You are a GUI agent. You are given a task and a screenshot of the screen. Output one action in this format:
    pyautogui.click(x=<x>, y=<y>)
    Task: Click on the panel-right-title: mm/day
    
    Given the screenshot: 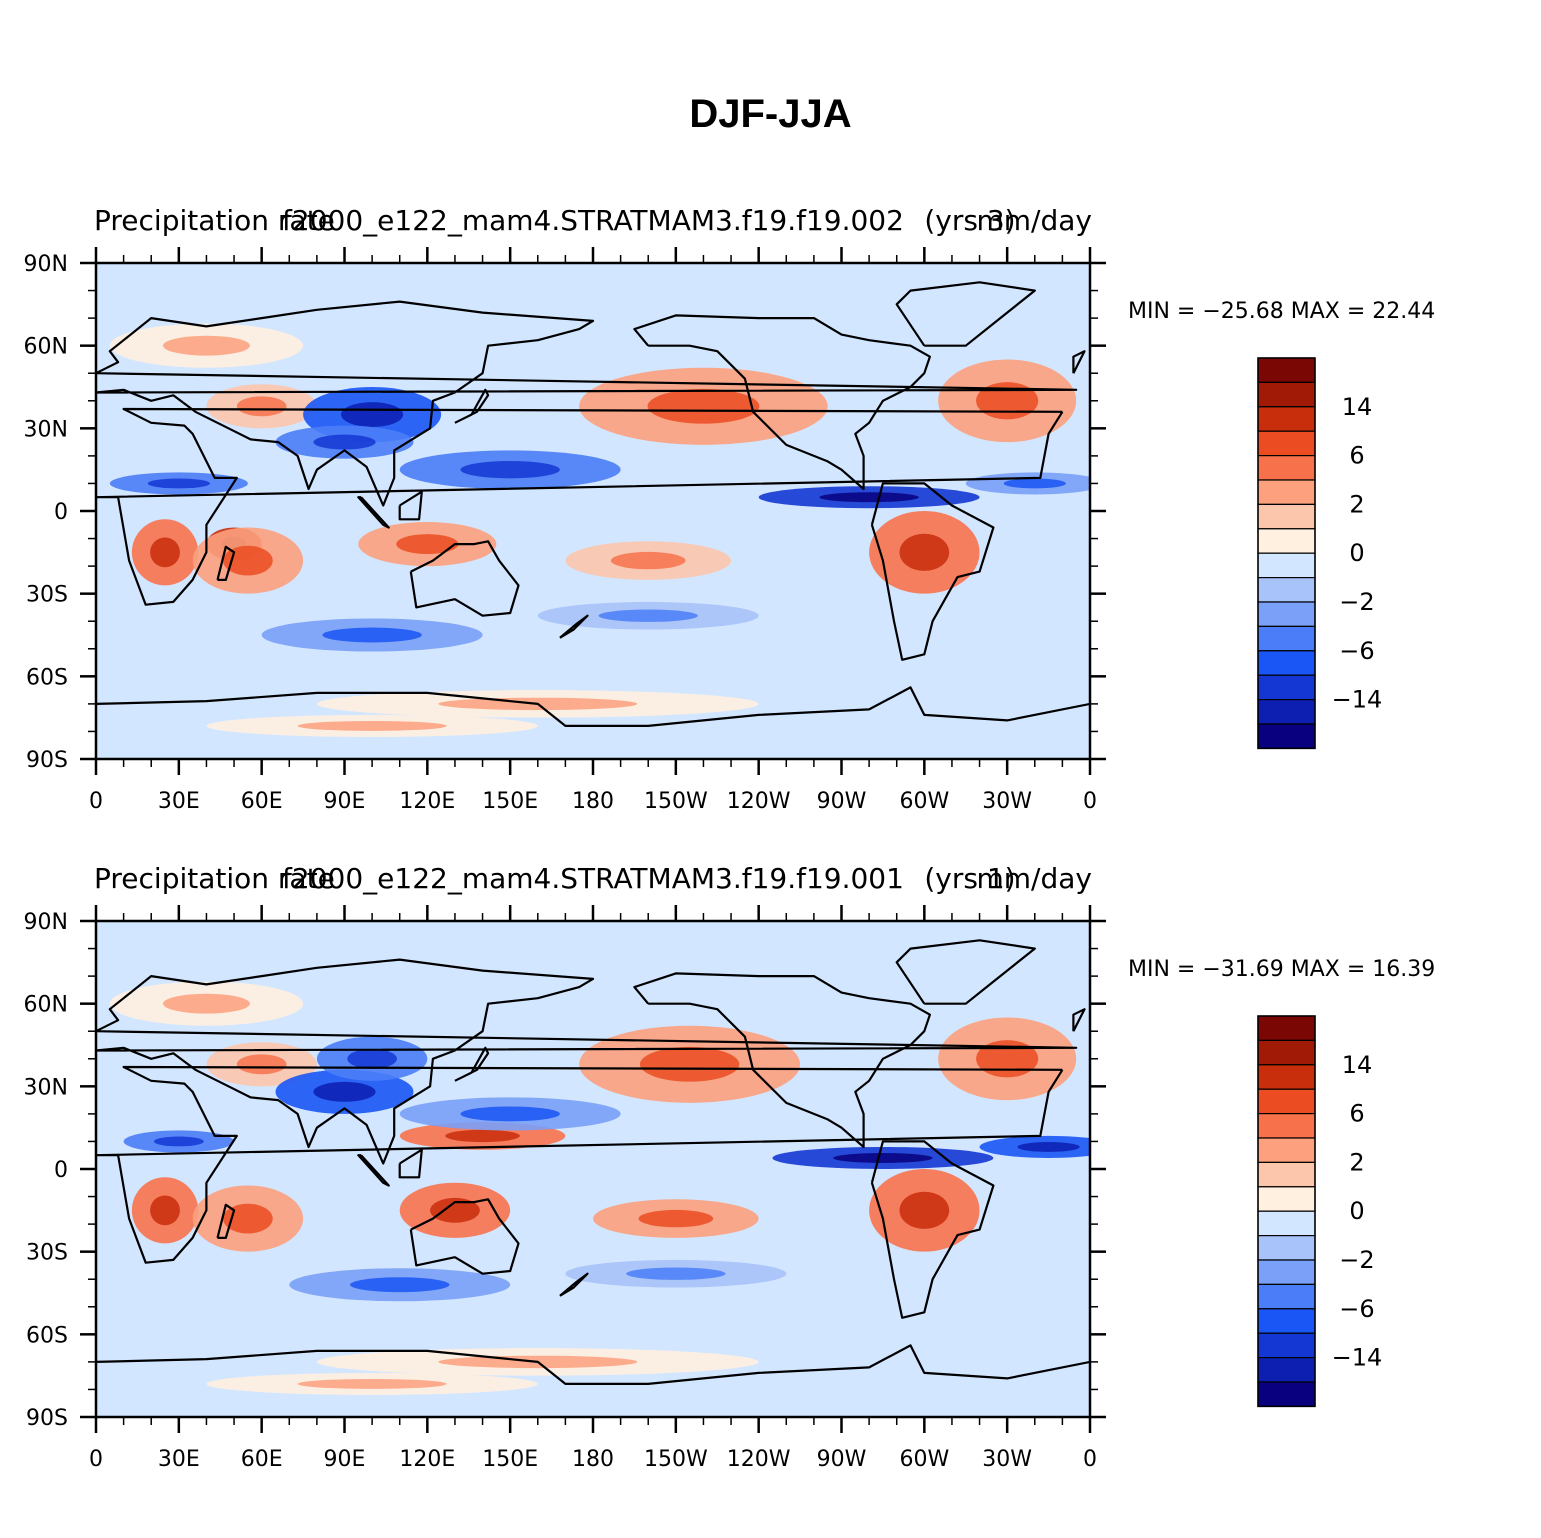 What is the action you would take?
    pyautogui.click(x=1035, y=220)
    